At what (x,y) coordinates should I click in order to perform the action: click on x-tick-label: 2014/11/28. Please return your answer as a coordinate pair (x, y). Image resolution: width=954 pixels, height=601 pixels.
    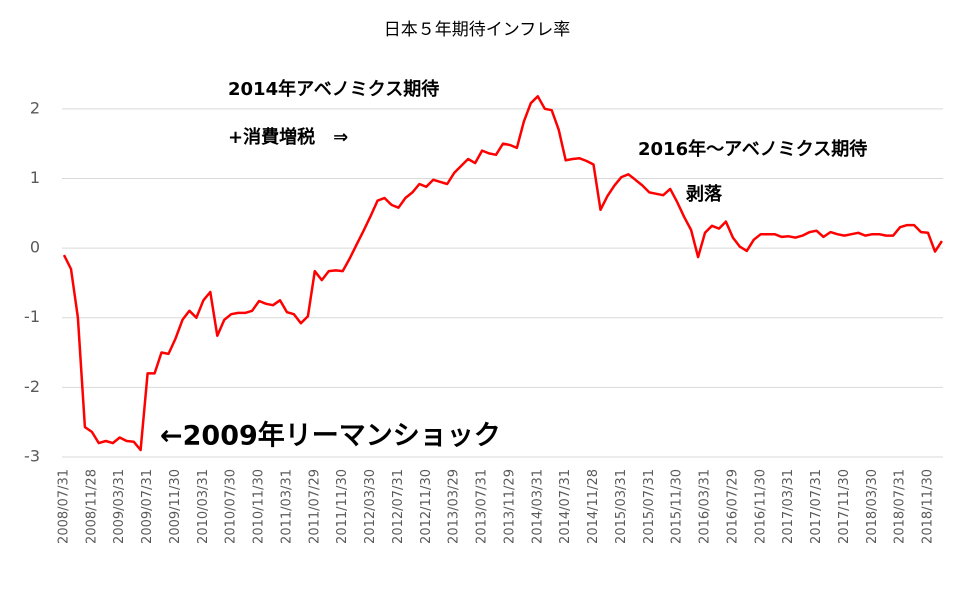
    Looking at the image, I should click on (593, 506).